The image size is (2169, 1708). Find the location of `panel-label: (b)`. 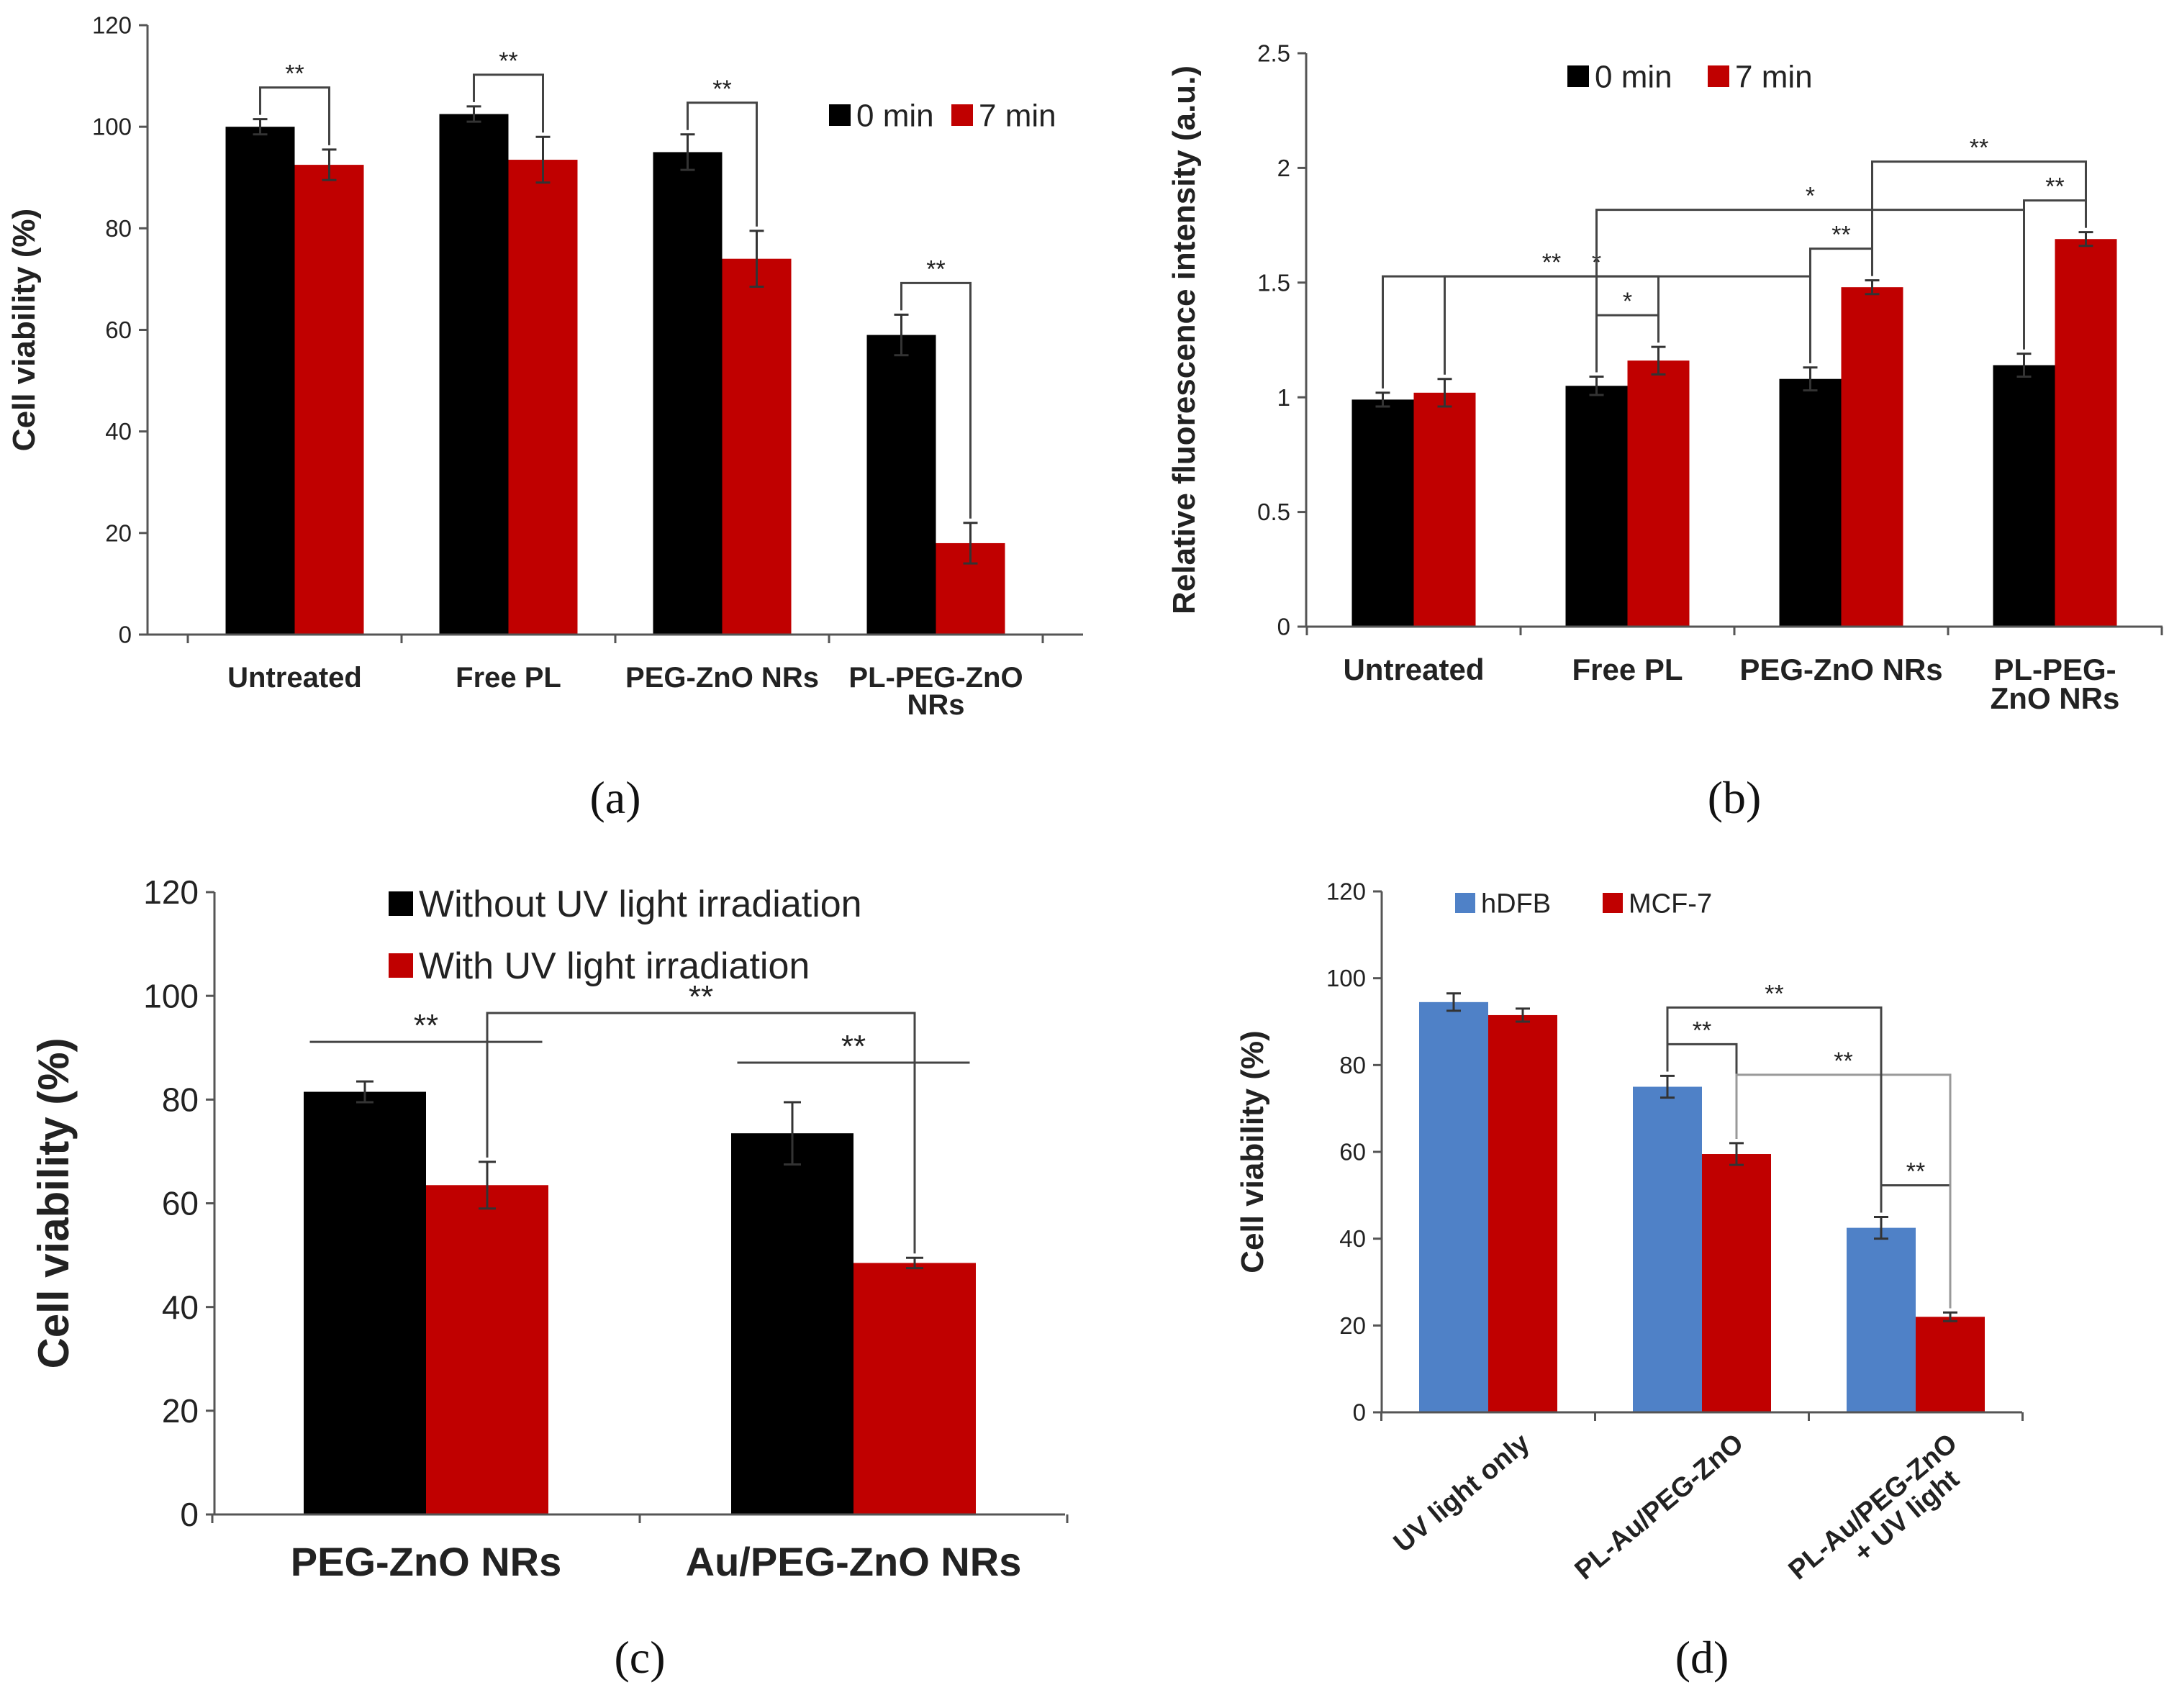

panel-label: (b) is located at coordinates (1735, 798).